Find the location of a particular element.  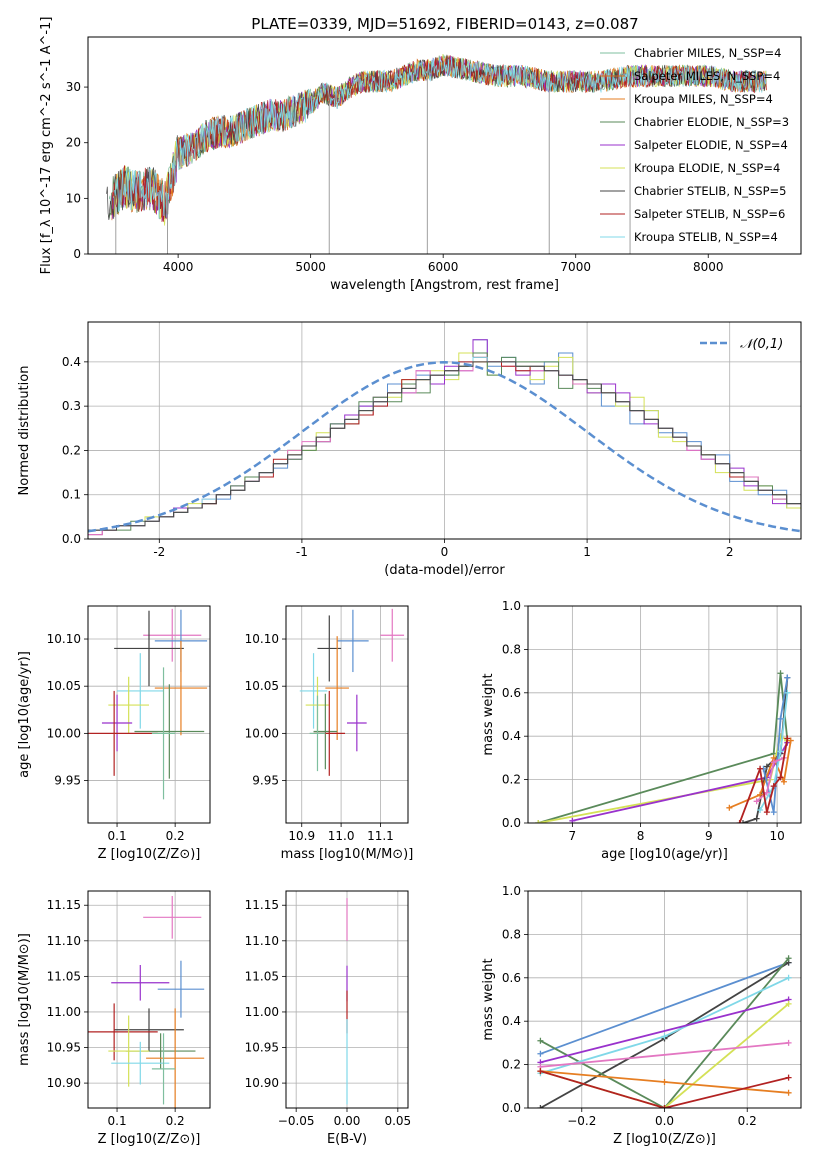

y-tick-label: 0.0 is located at coordinates (71, 539).